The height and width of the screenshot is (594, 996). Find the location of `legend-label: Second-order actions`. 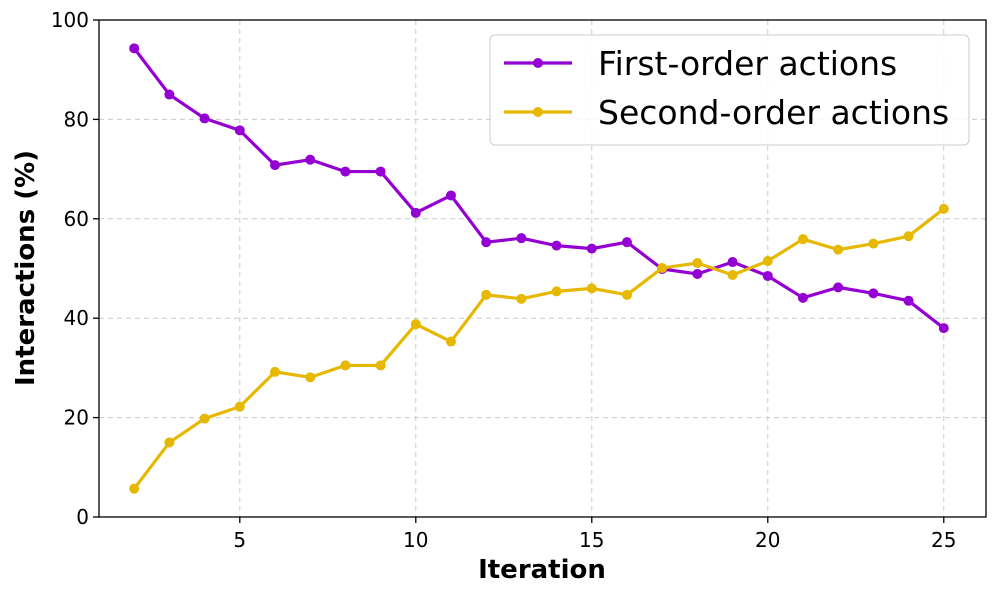

legend-label: Second-order actions is located at coordinates (773, 112).